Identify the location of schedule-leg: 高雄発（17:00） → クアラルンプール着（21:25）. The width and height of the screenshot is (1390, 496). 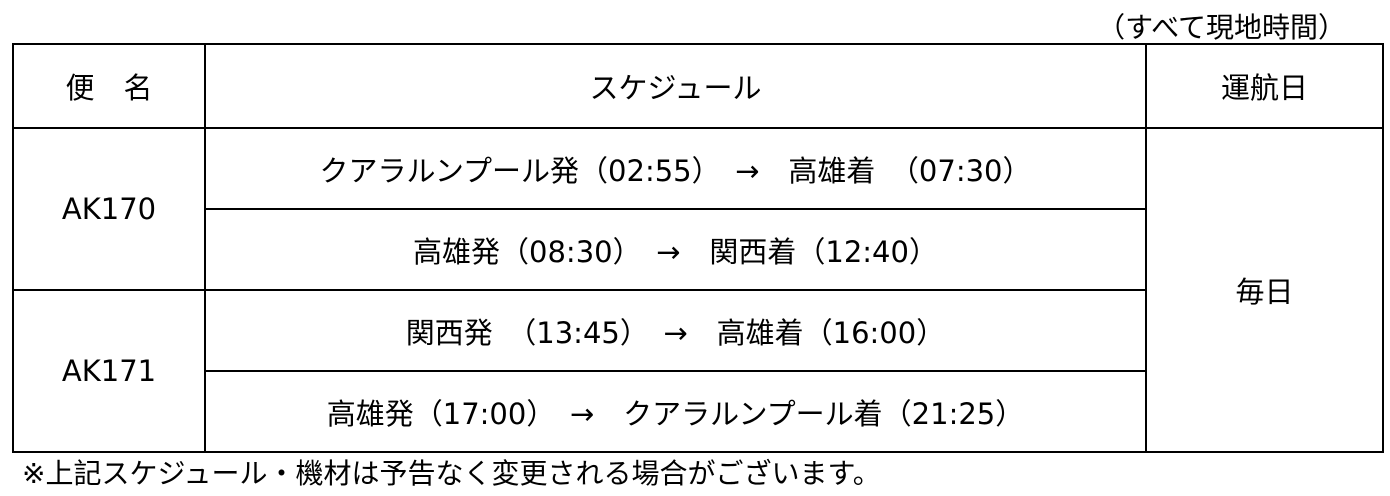
(675, 411).